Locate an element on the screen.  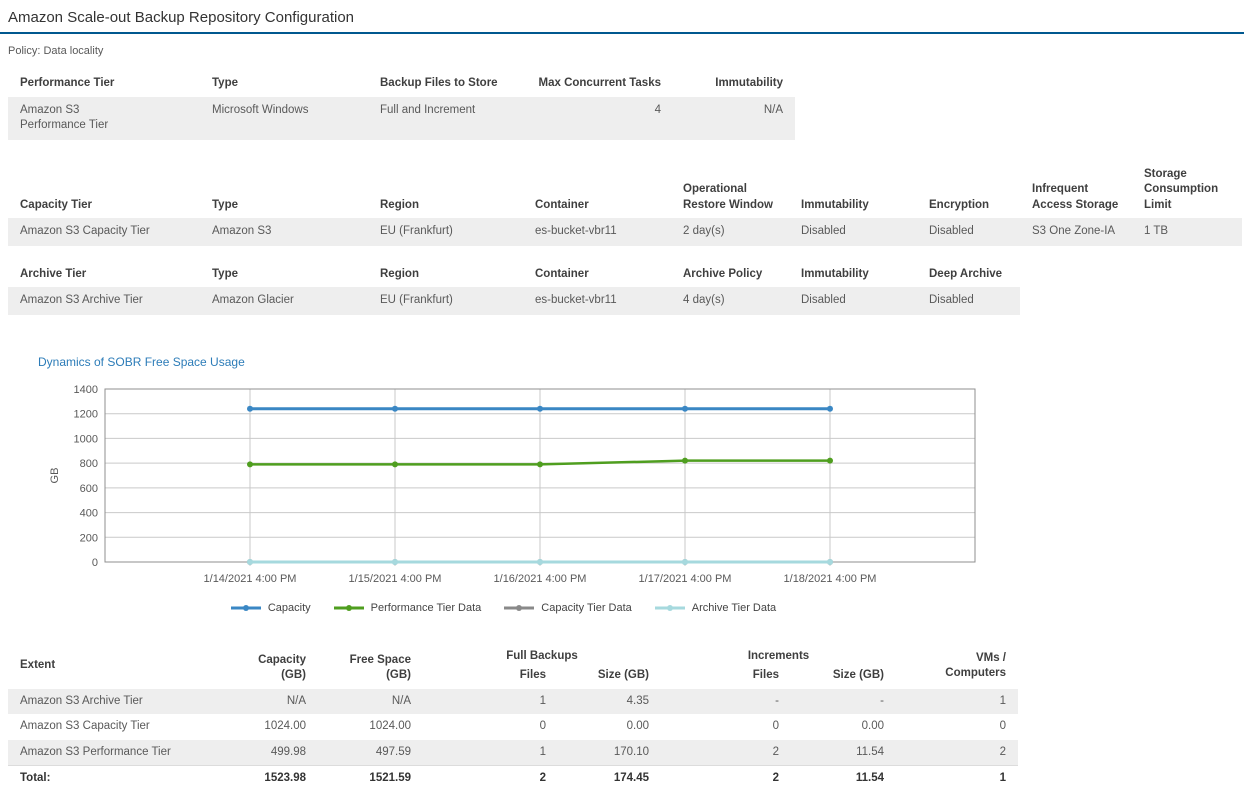
cell-capacity: 1024.00 is located at coordinates (285, 726).